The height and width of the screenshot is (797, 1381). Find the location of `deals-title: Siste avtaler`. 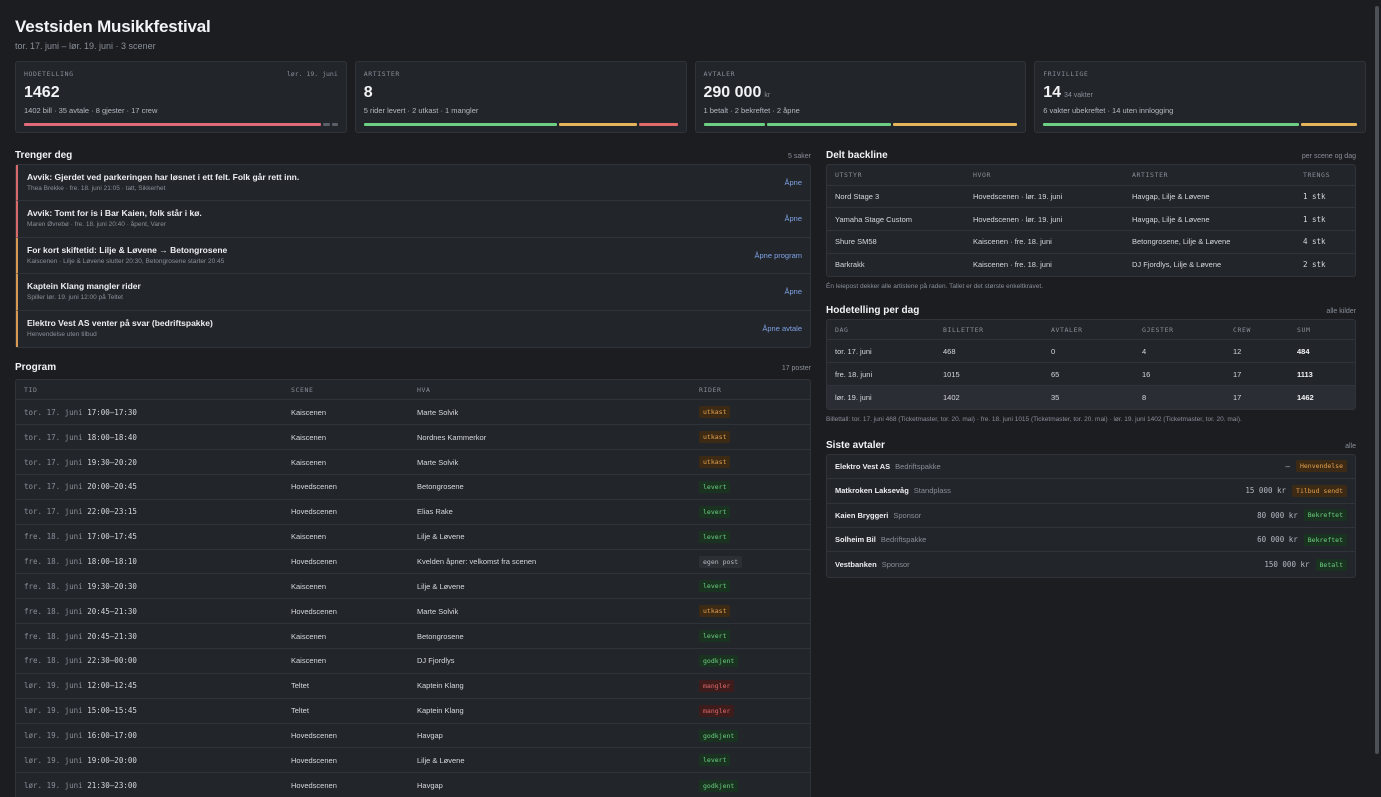

deals-title: Siste avtaler is located at coordinates (855, 445).